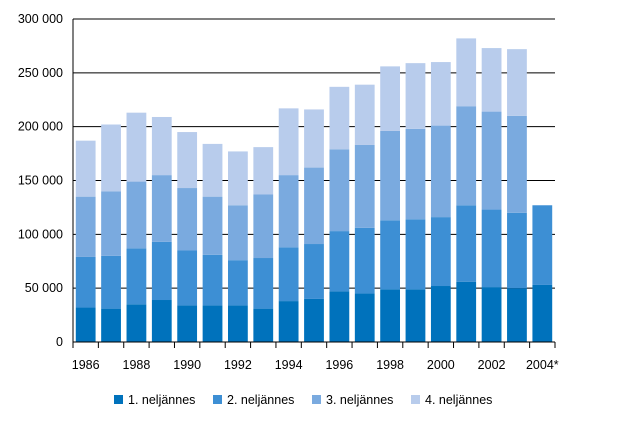 The image size is (636, 423). Describe the element at coordinates (40, 19) in the screenshot. I see `y-tick-label: 300 000` at that location.